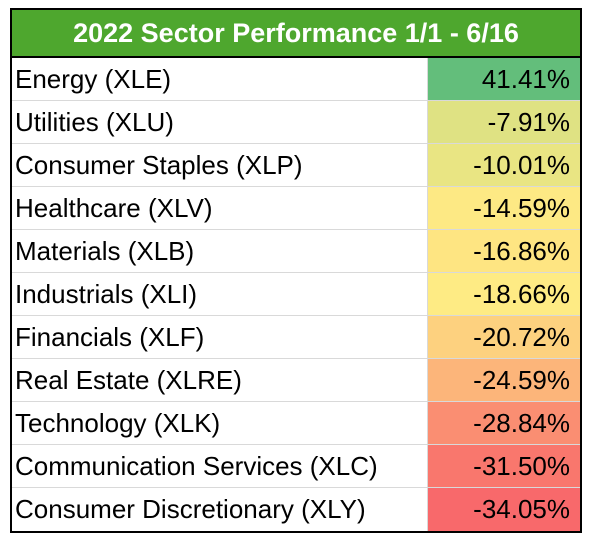  I want to click on table-row: Industrials (XLI) -18.66%, so click(296, 294).